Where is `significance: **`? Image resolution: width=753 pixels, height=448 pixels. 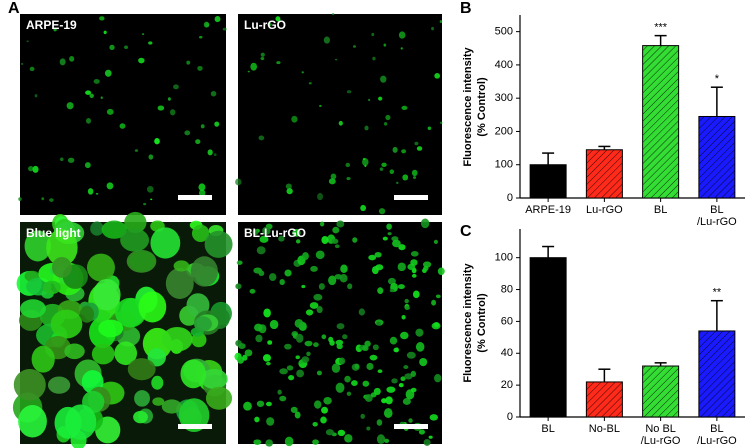
significance: ** is located at coordinates (717, 293).